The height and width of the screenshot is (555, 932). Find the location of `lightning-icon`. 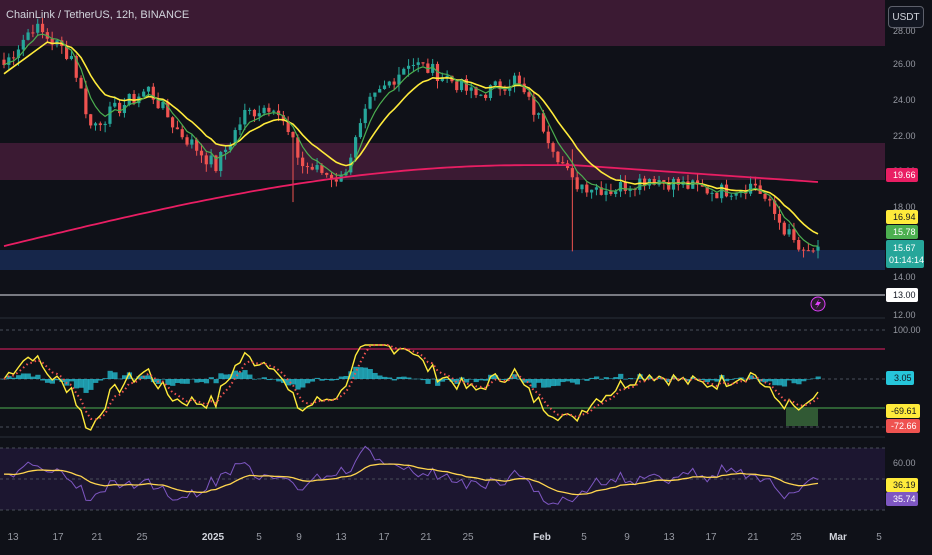

lightning-icon is located at coordinates (818, 304).